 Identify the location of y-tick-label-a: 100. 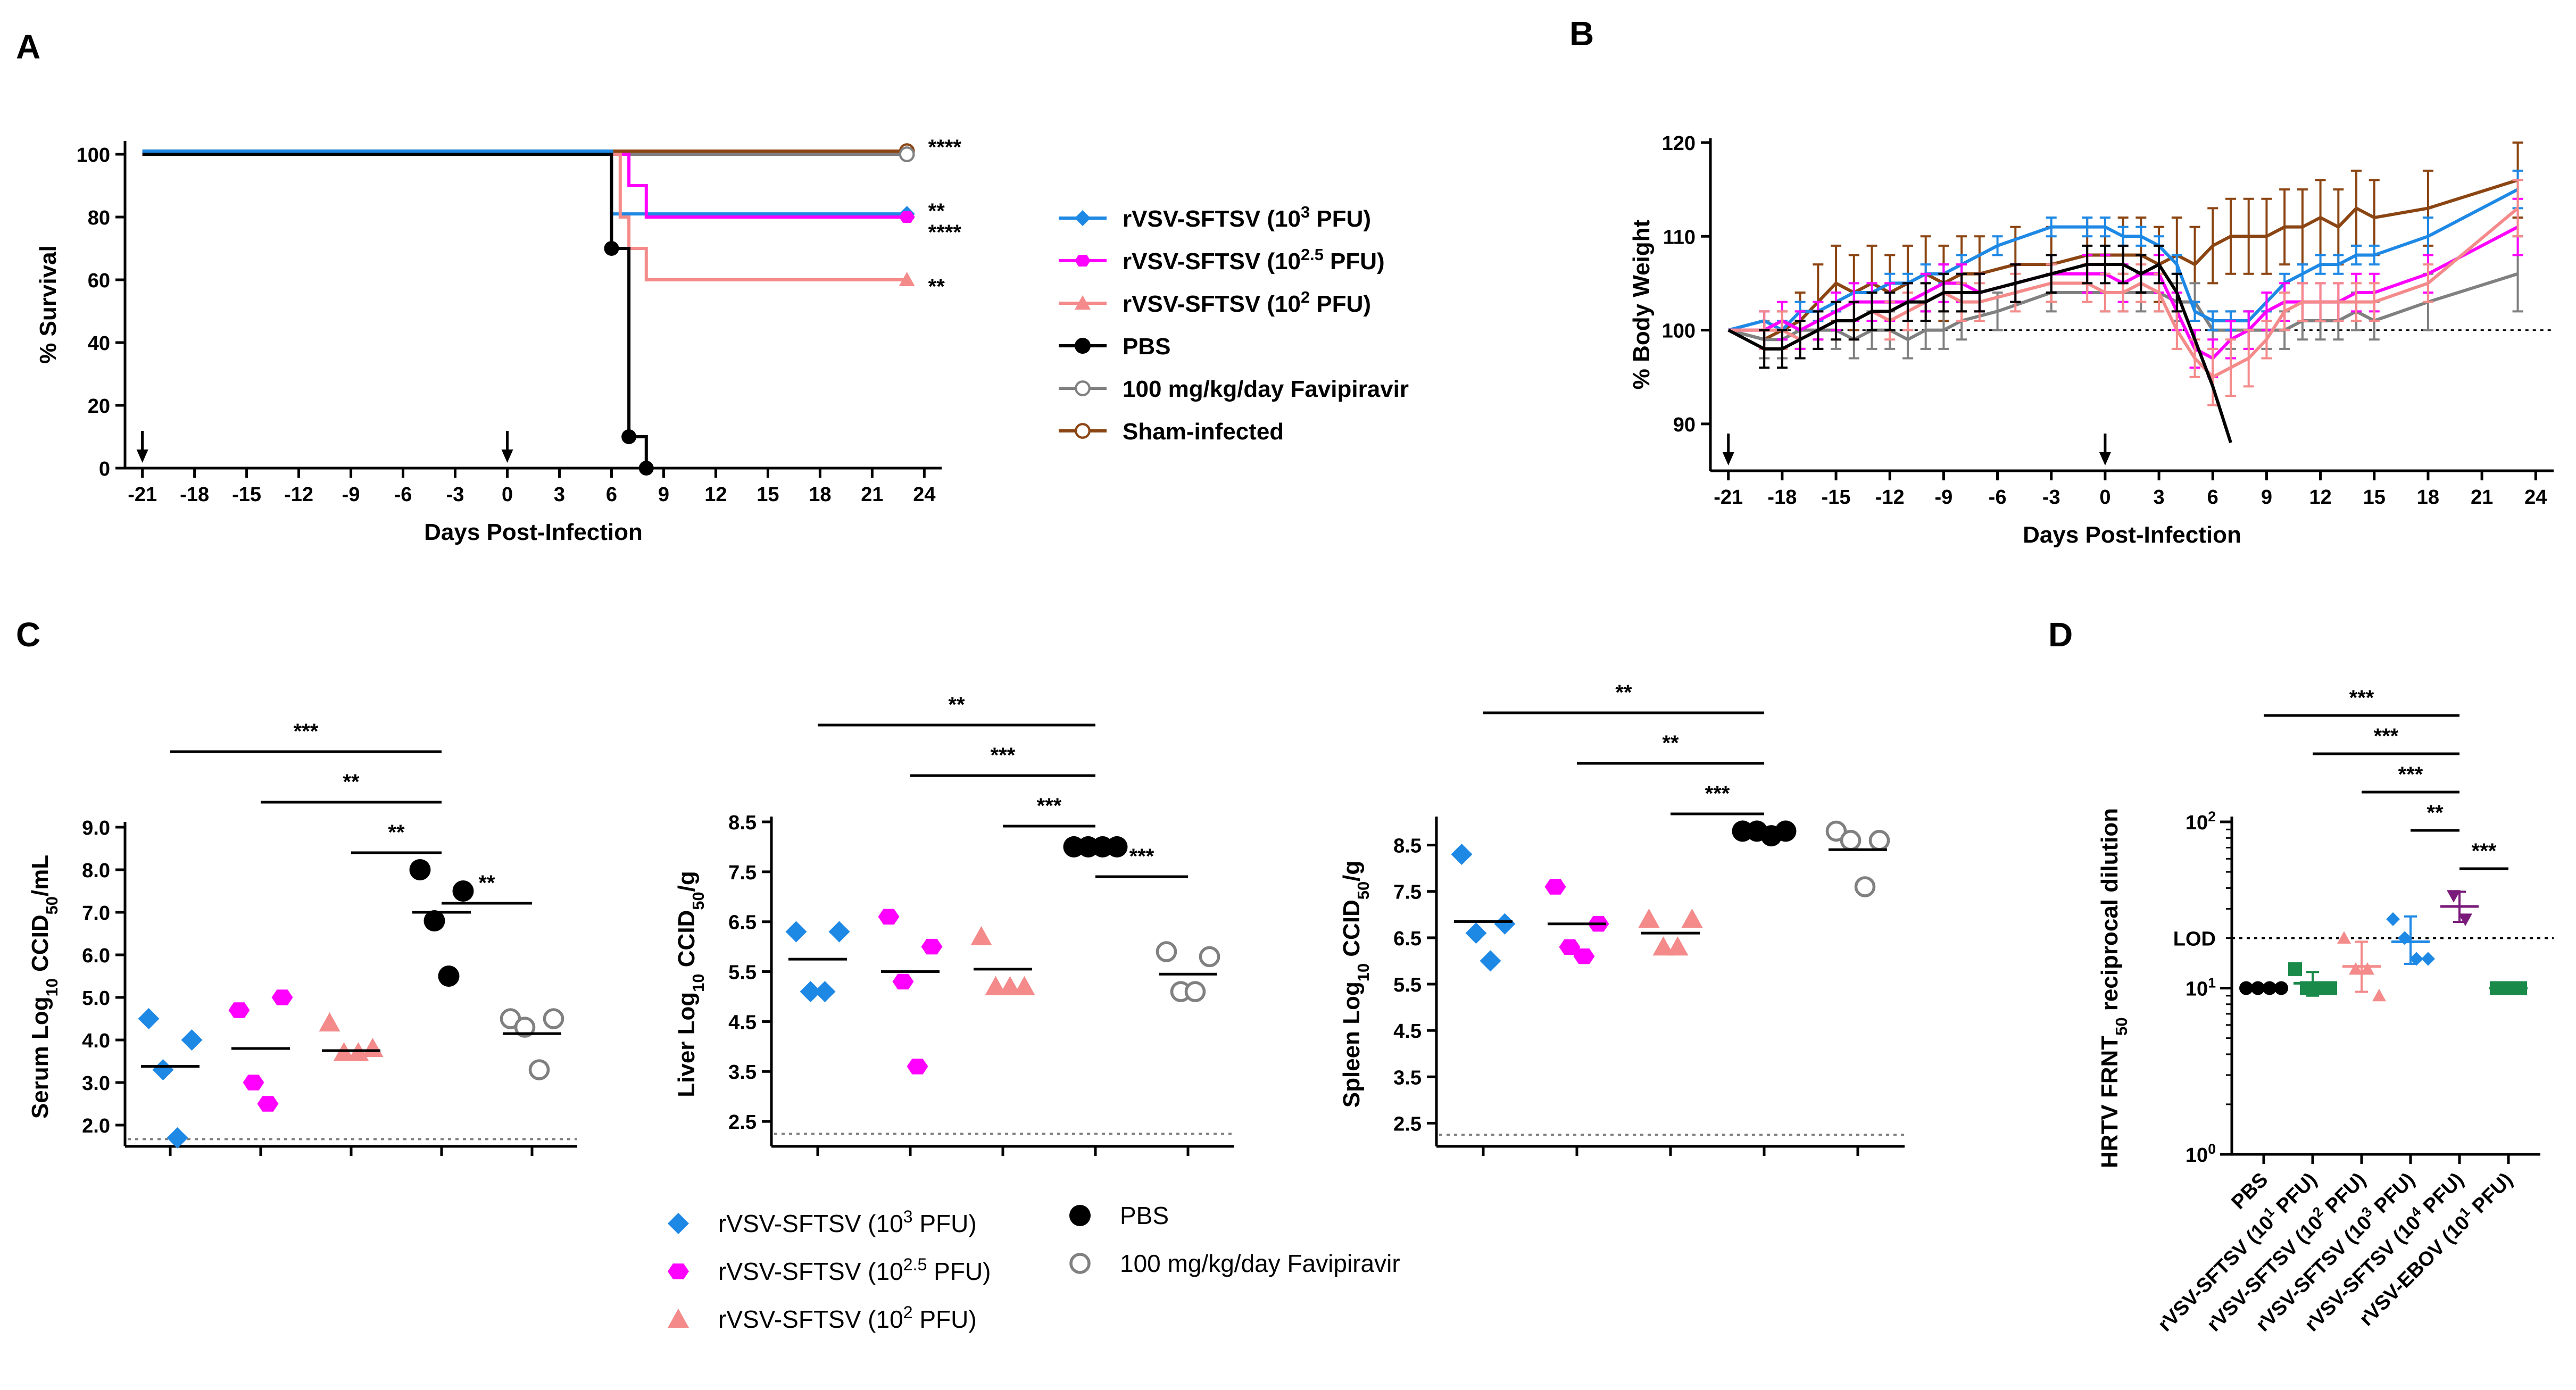
(93, 155).